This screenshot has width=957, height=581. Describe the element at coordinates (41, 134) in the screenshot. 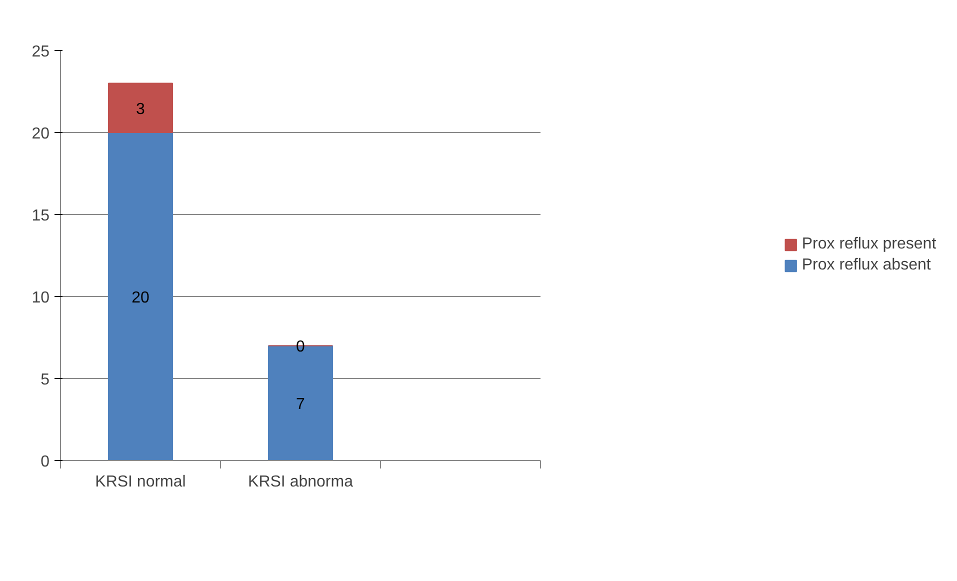

I see `y-tick-label: 20` at that location.